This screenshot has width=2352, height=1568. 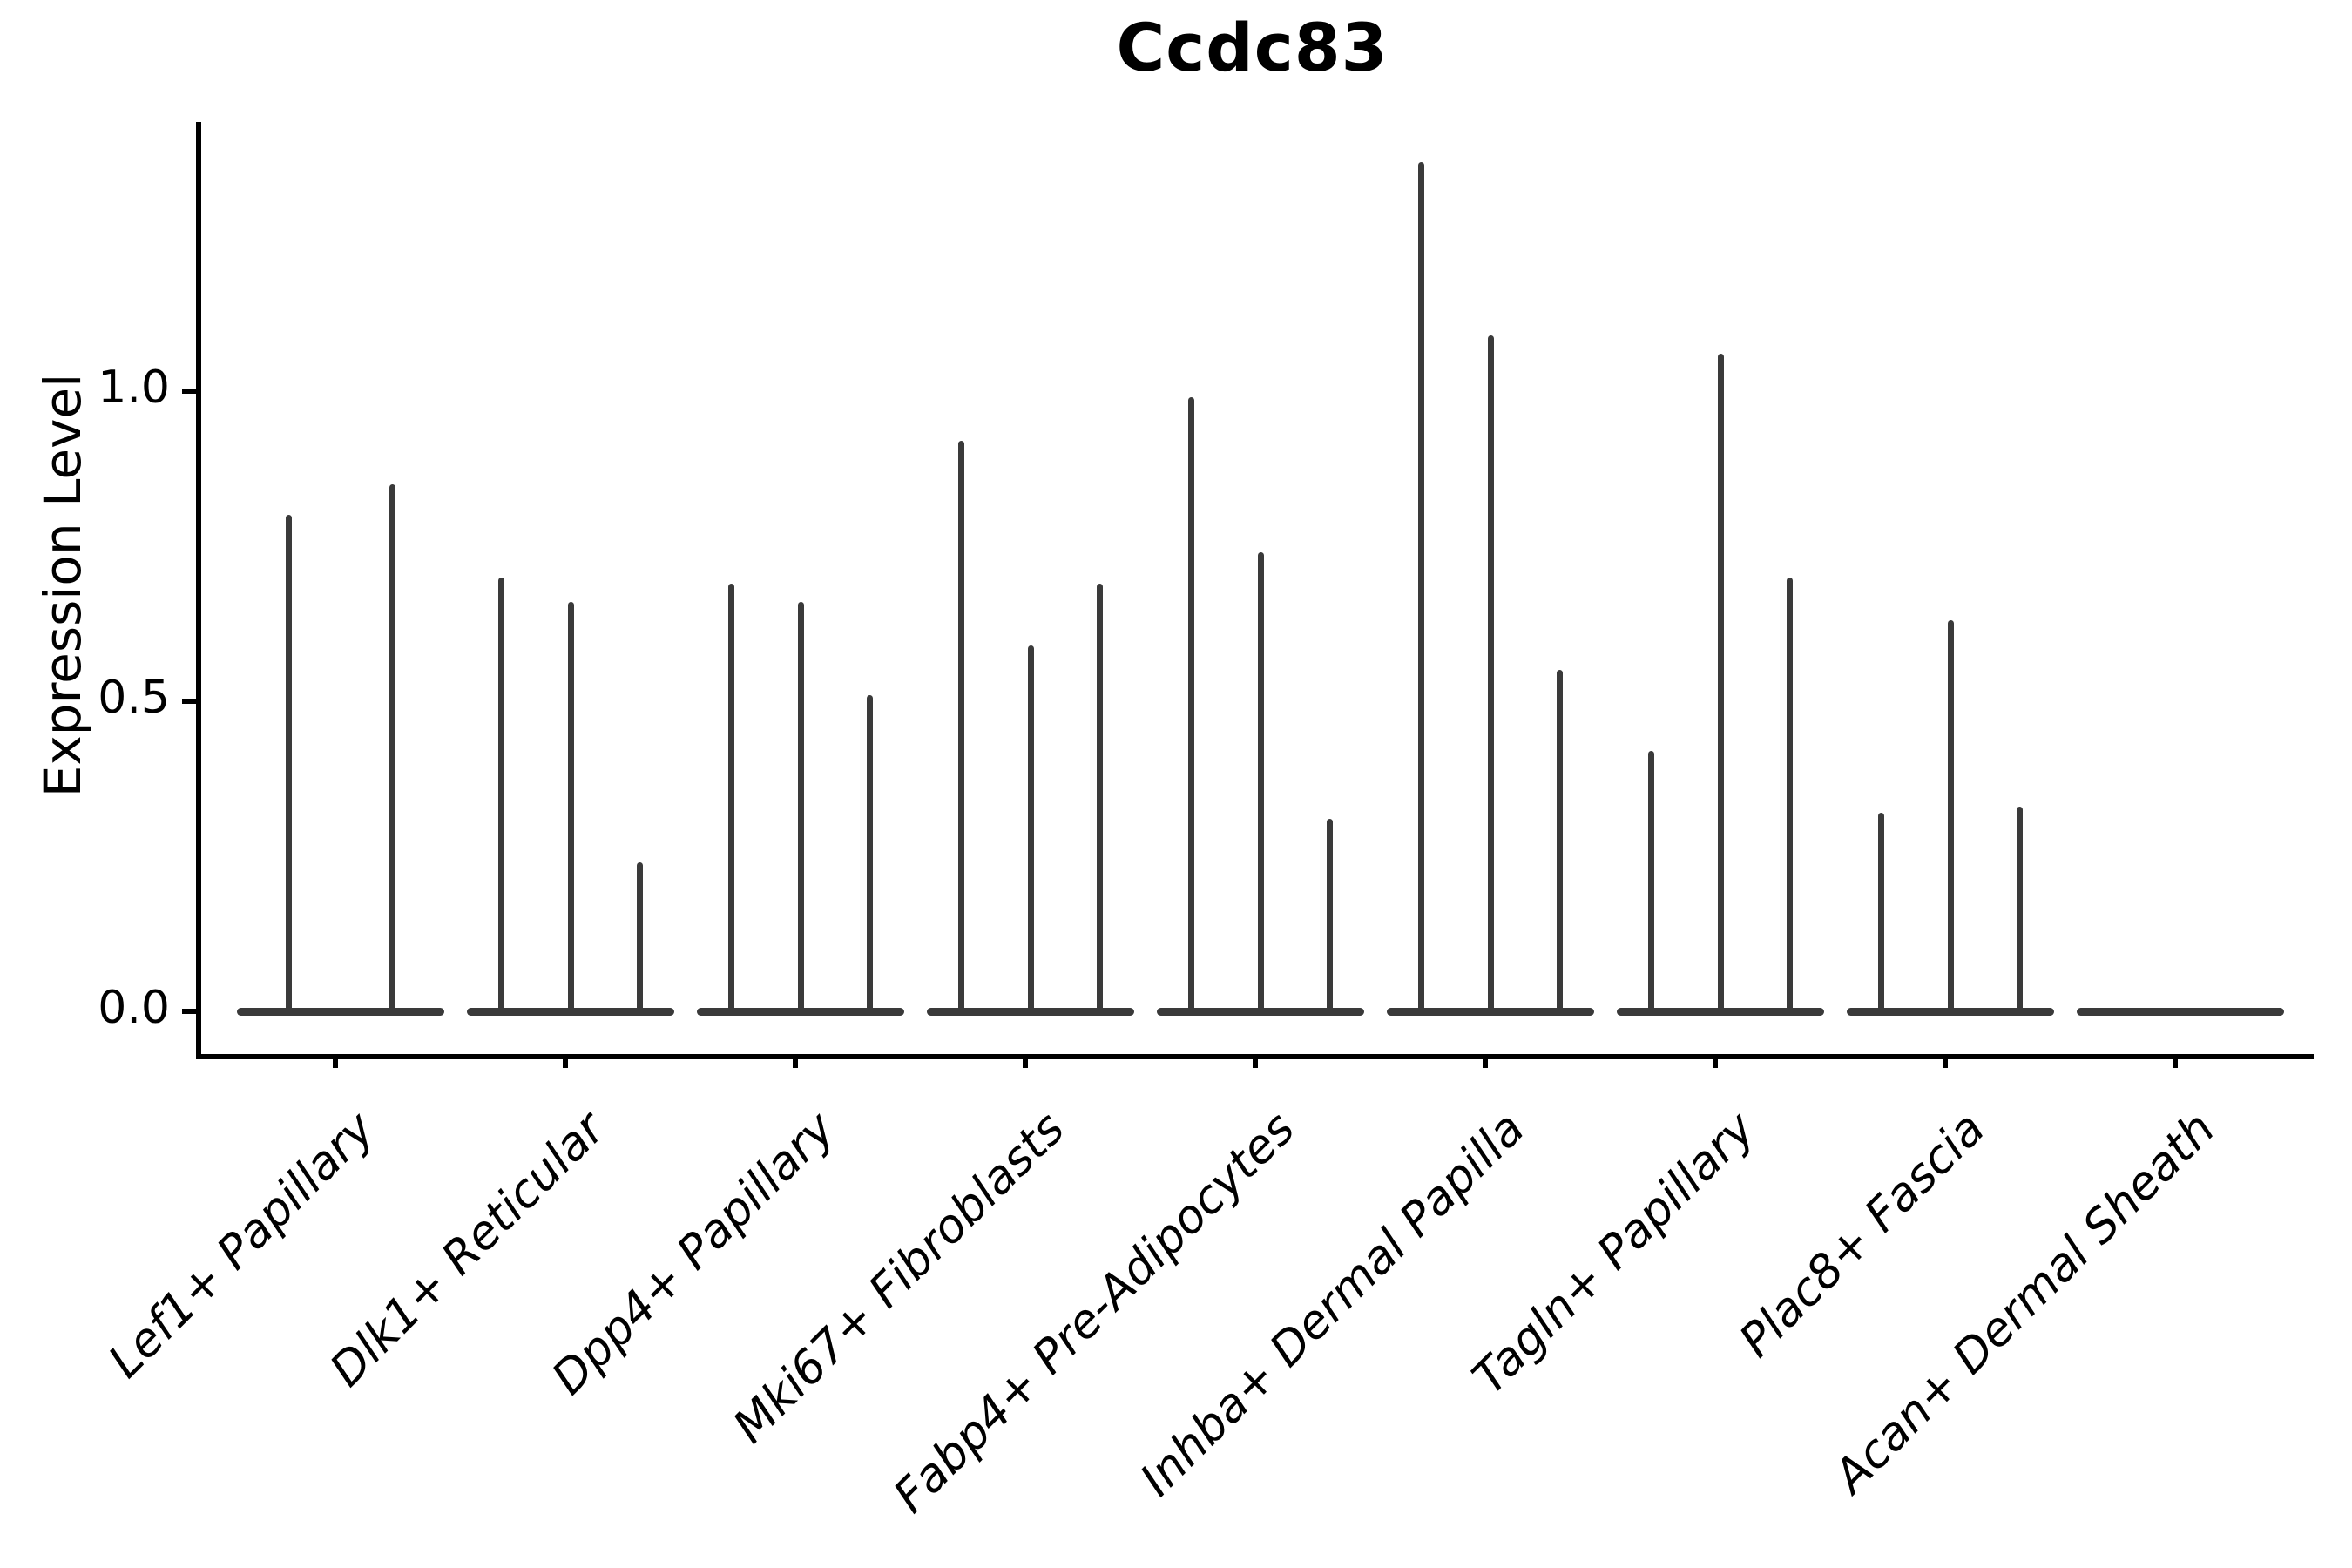 I want to click on y-tick-label-2: 0.5, so click(x=134, y=698).